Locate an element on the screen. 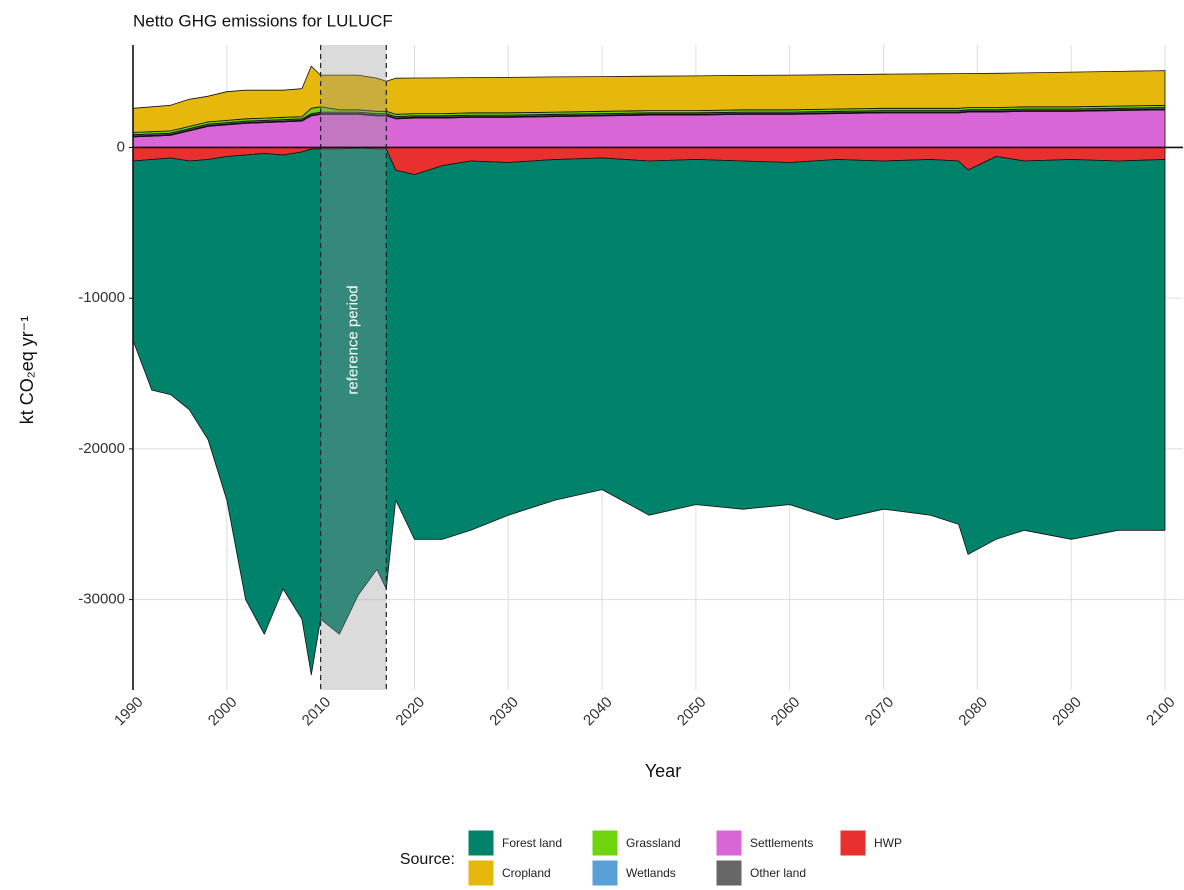 The image size is (1184, 890). legend-label: HWP is located at coordinates (888, 843).